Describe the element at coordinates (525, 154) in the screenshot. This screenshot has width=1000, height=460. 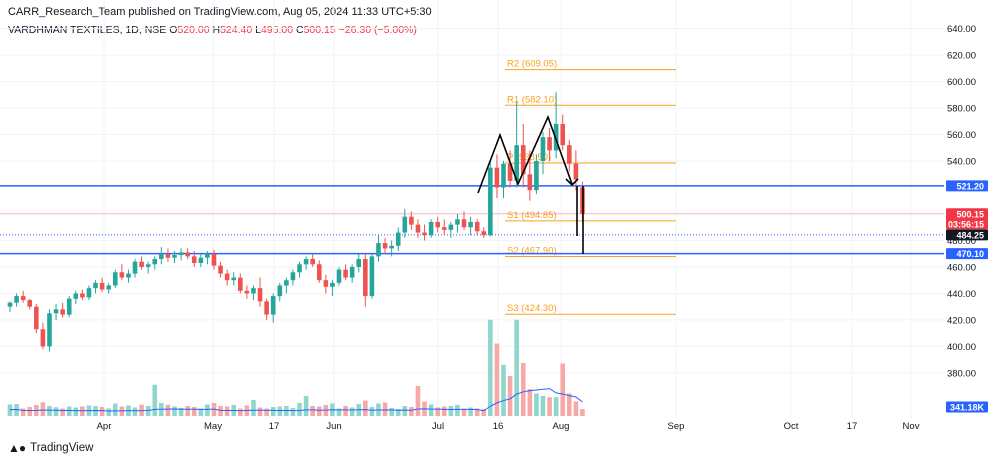
I see `head-shoulders-line` at that location.